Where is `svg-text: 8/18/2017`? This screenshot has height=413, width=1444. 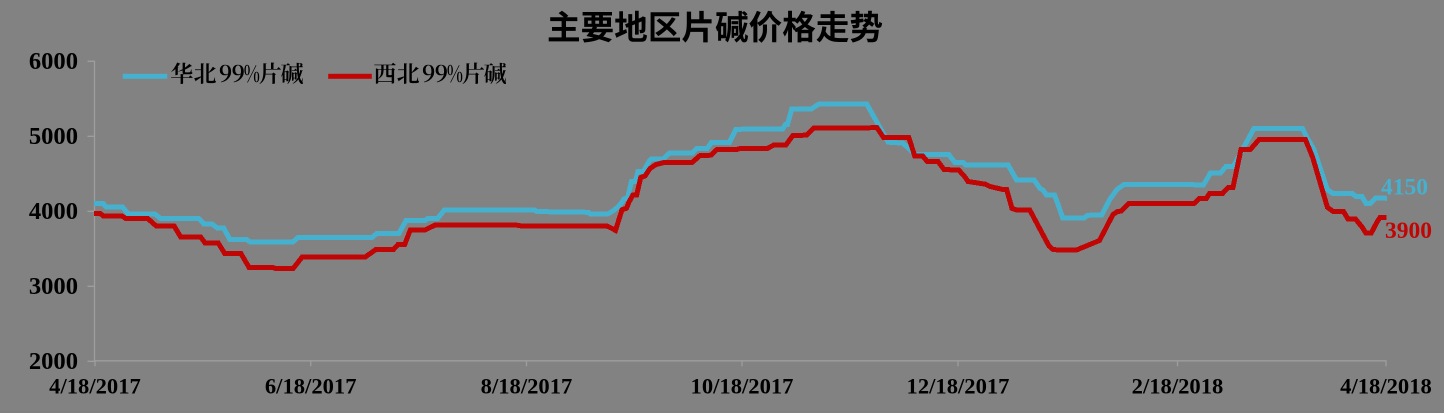 svg-text: 8/18/2017 is located at coordinates (527, 386).